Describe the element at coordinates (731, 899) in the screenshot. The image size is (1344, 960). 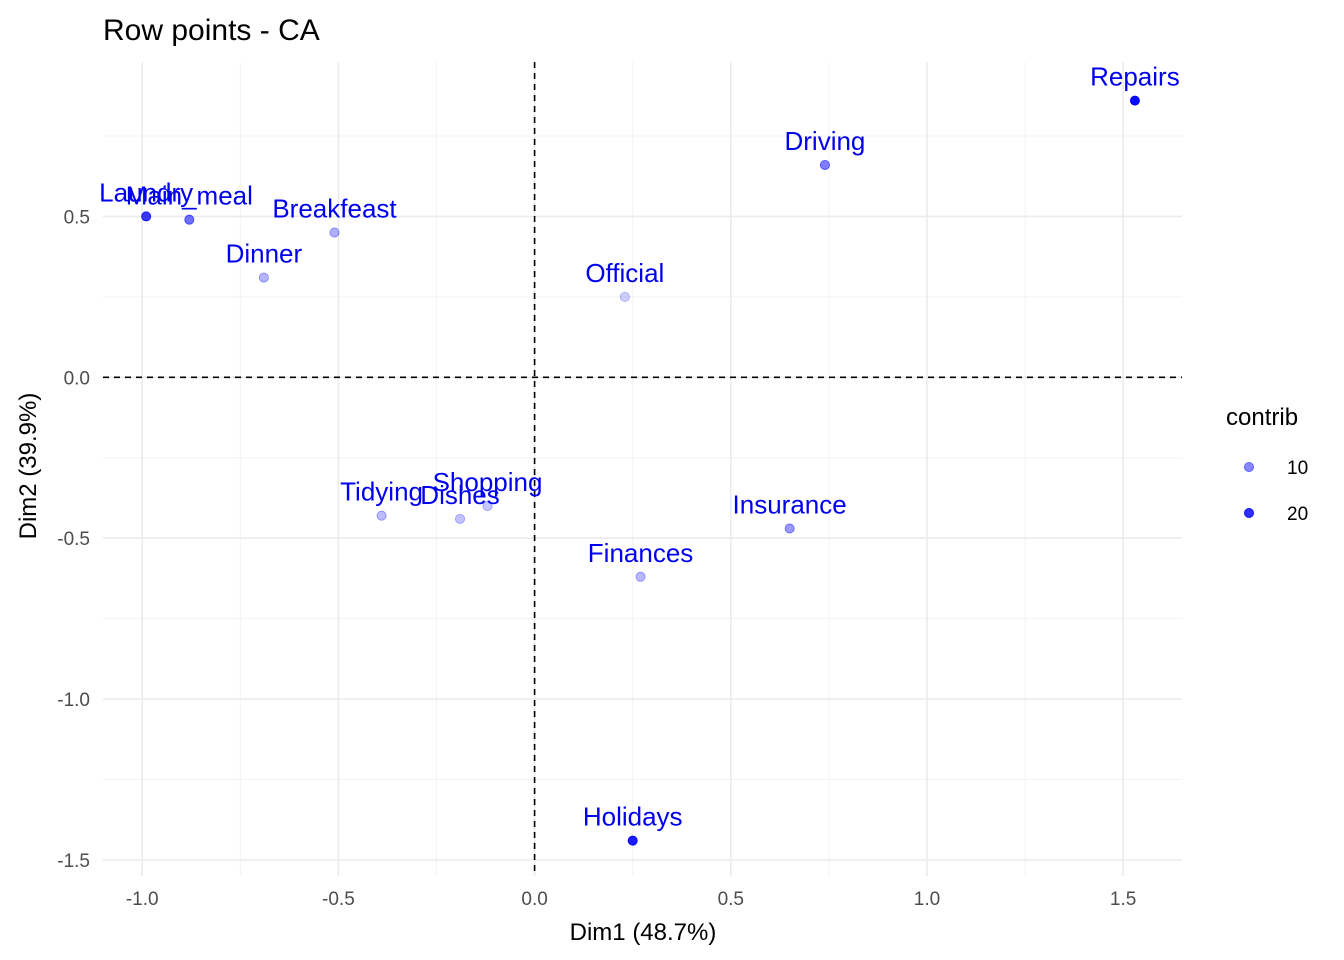
I see `x-tick-label: 0.5` at that location.